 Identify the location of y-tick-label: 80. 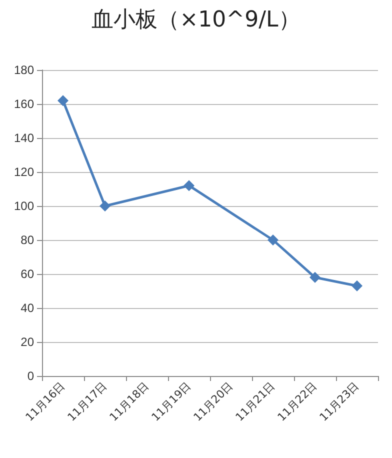
(27, 240).